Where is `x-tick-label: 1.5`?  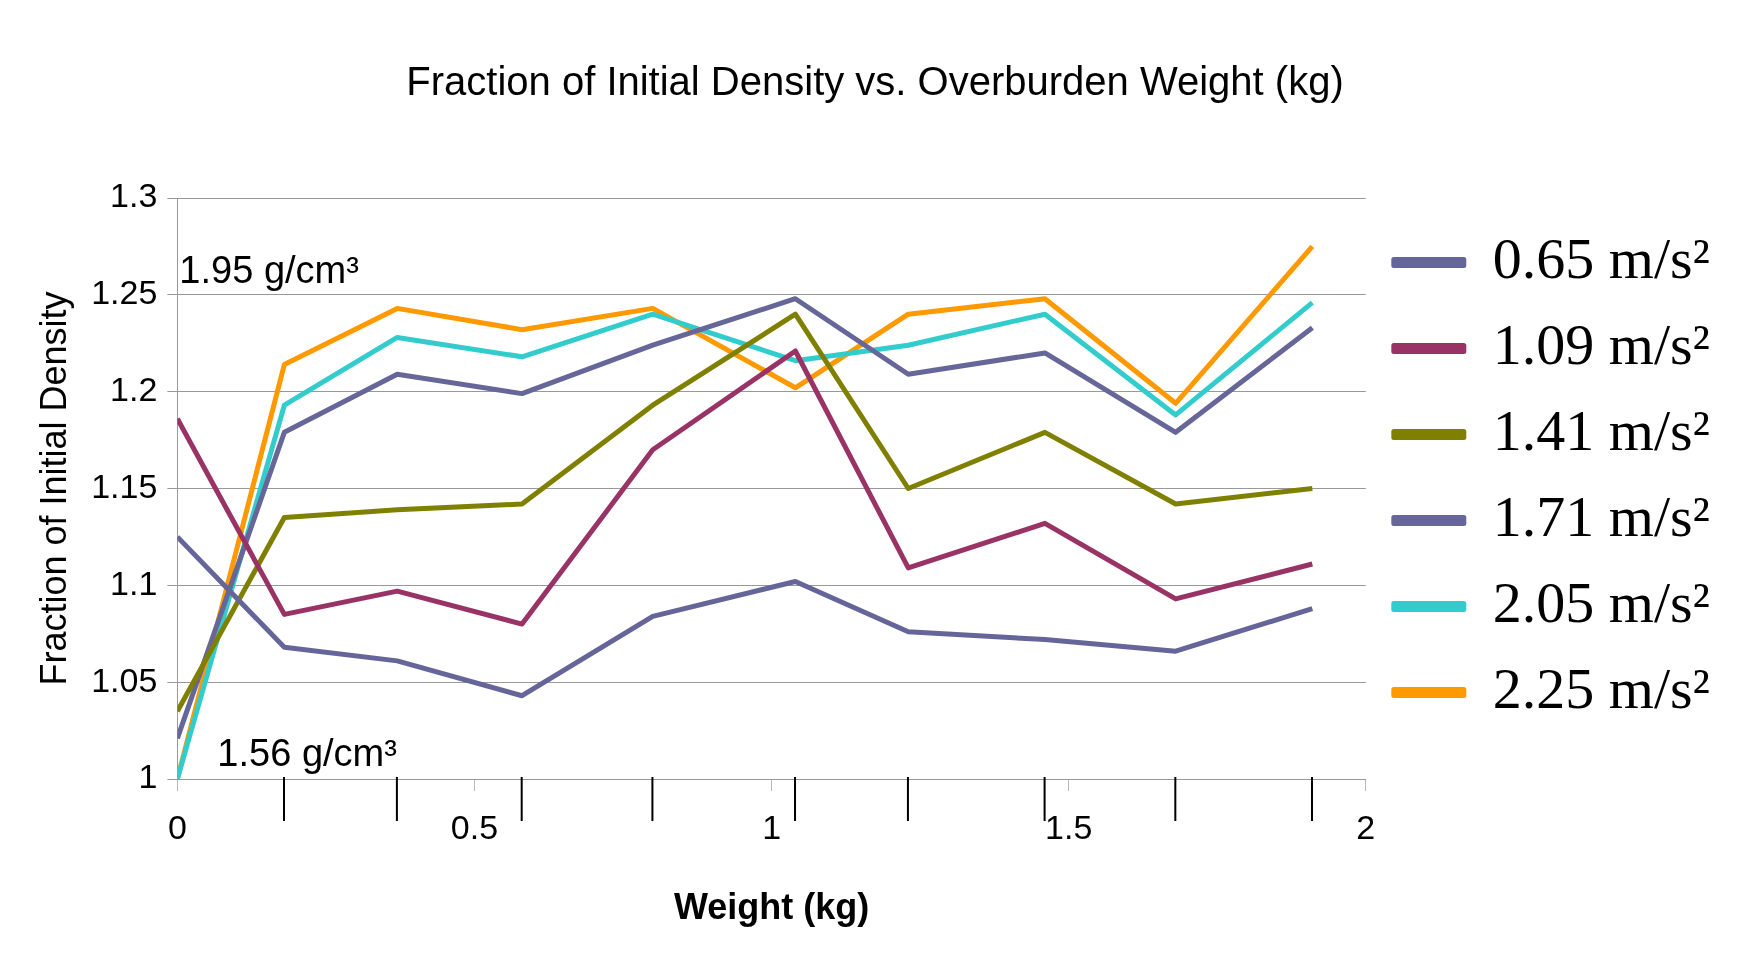
x-tick-label: 1.5 is located at coordinates (1069, 826).